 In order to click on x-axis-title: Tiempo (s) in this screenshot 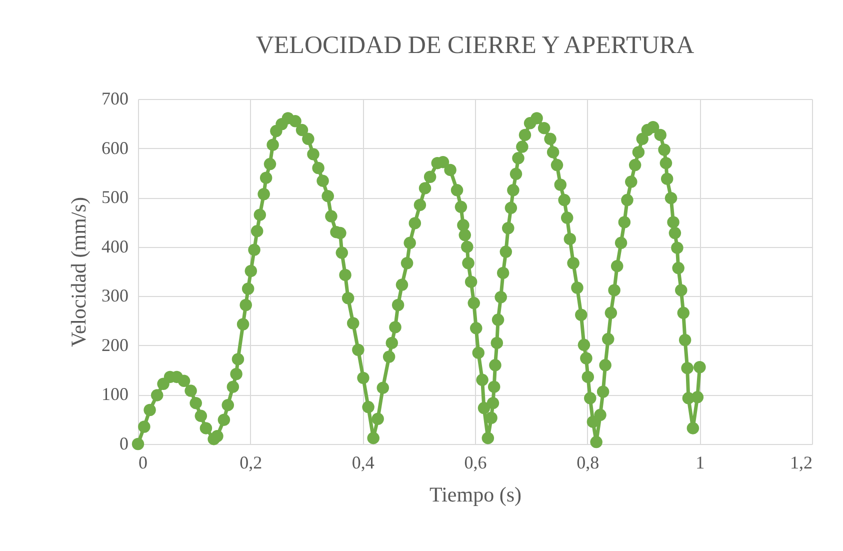, I will do `click(476, 494)`.